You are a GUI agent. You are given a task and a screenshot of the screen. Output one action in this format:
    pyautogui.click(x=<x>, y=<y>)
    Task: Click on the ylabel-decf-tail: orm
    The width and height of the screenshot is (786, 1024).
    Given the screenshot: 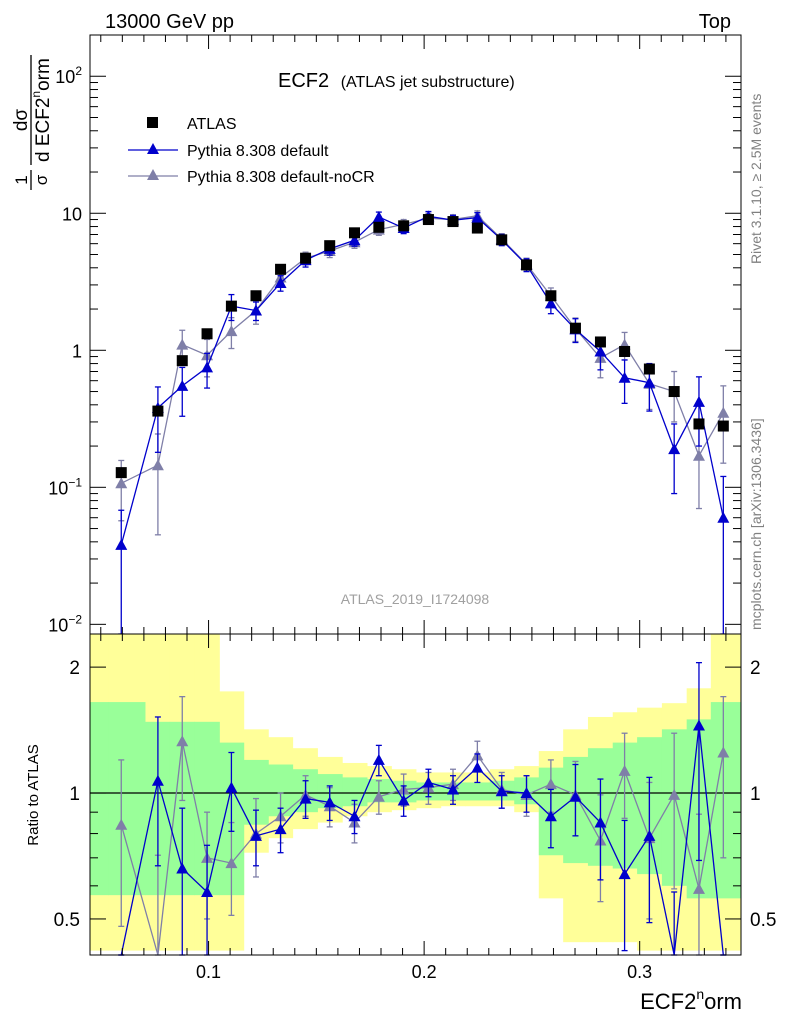 What is the action you would take?
    pyautogui.click(x=43, y=74)
    